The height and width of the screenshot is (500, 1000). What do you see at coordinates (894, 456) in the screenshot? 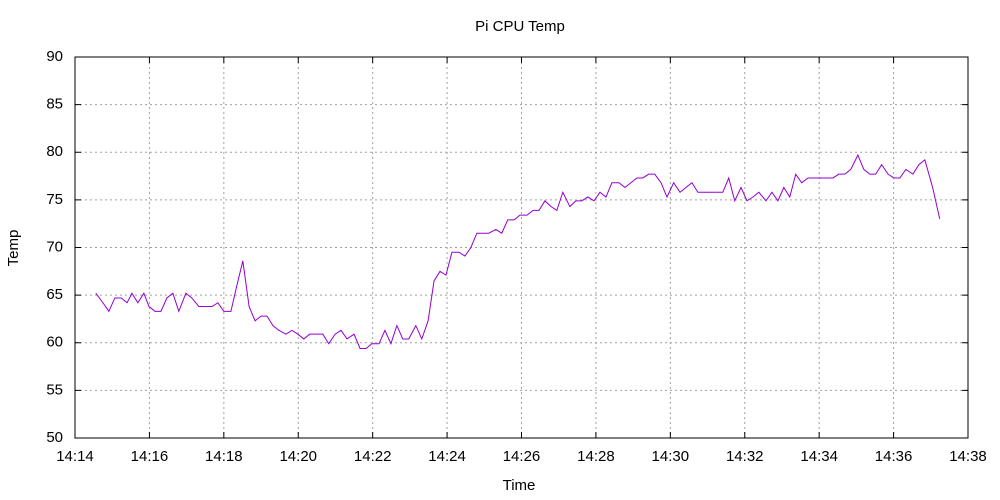
I see `x-tick-label: 14:36` at bounding box center [894, 456].